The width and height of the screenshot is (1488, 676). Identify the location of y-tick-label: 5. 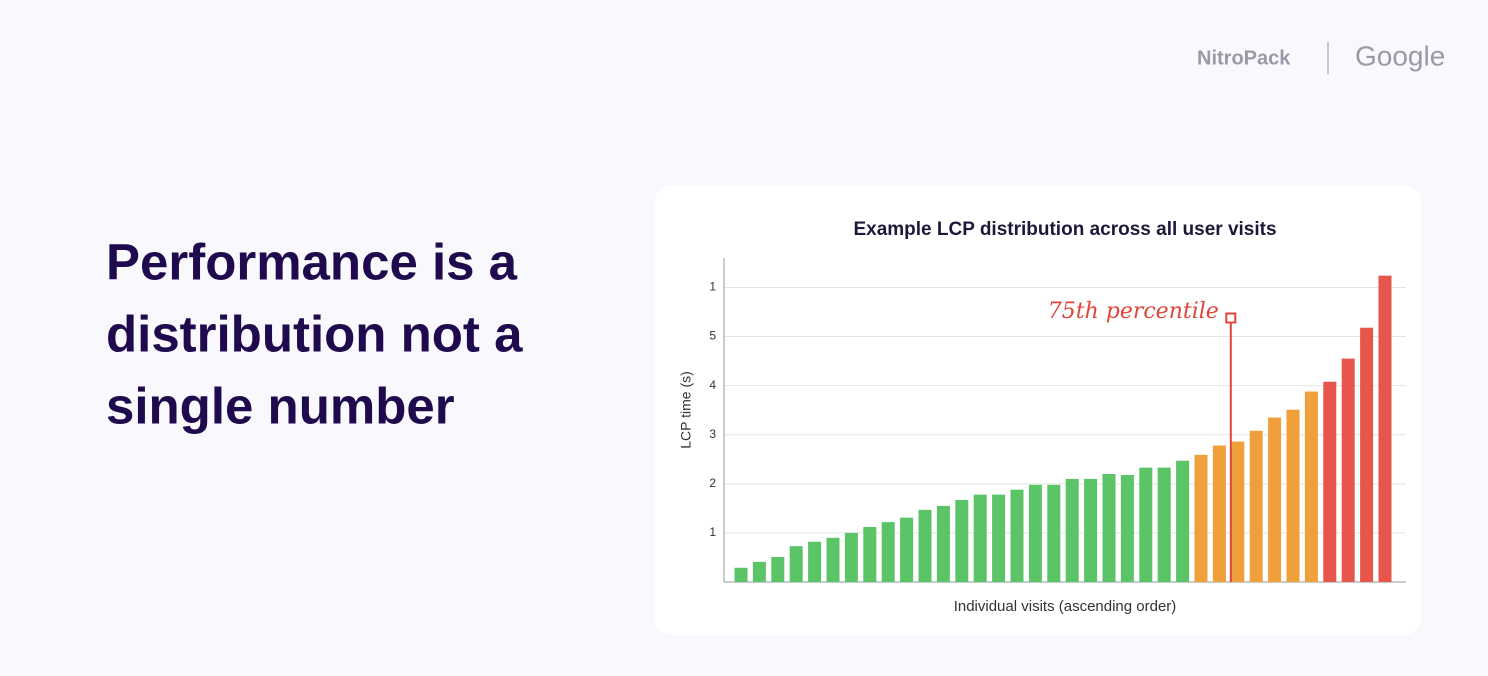
(712, 336).